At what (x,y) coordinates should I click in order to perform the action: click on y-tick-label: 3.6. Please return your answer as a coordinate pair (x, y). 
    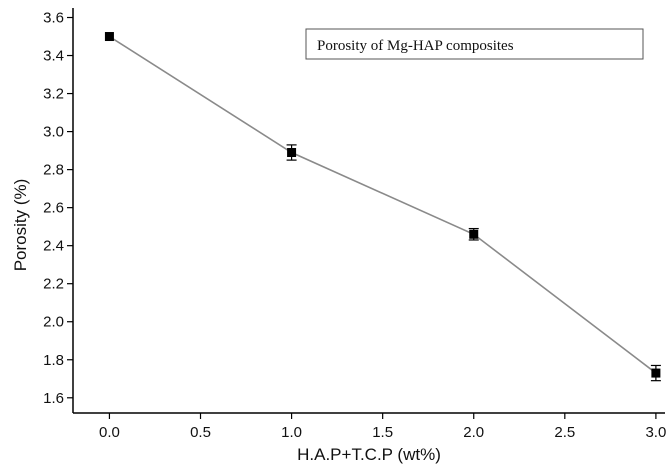
    Looking at the image, I should click on (53, 18).